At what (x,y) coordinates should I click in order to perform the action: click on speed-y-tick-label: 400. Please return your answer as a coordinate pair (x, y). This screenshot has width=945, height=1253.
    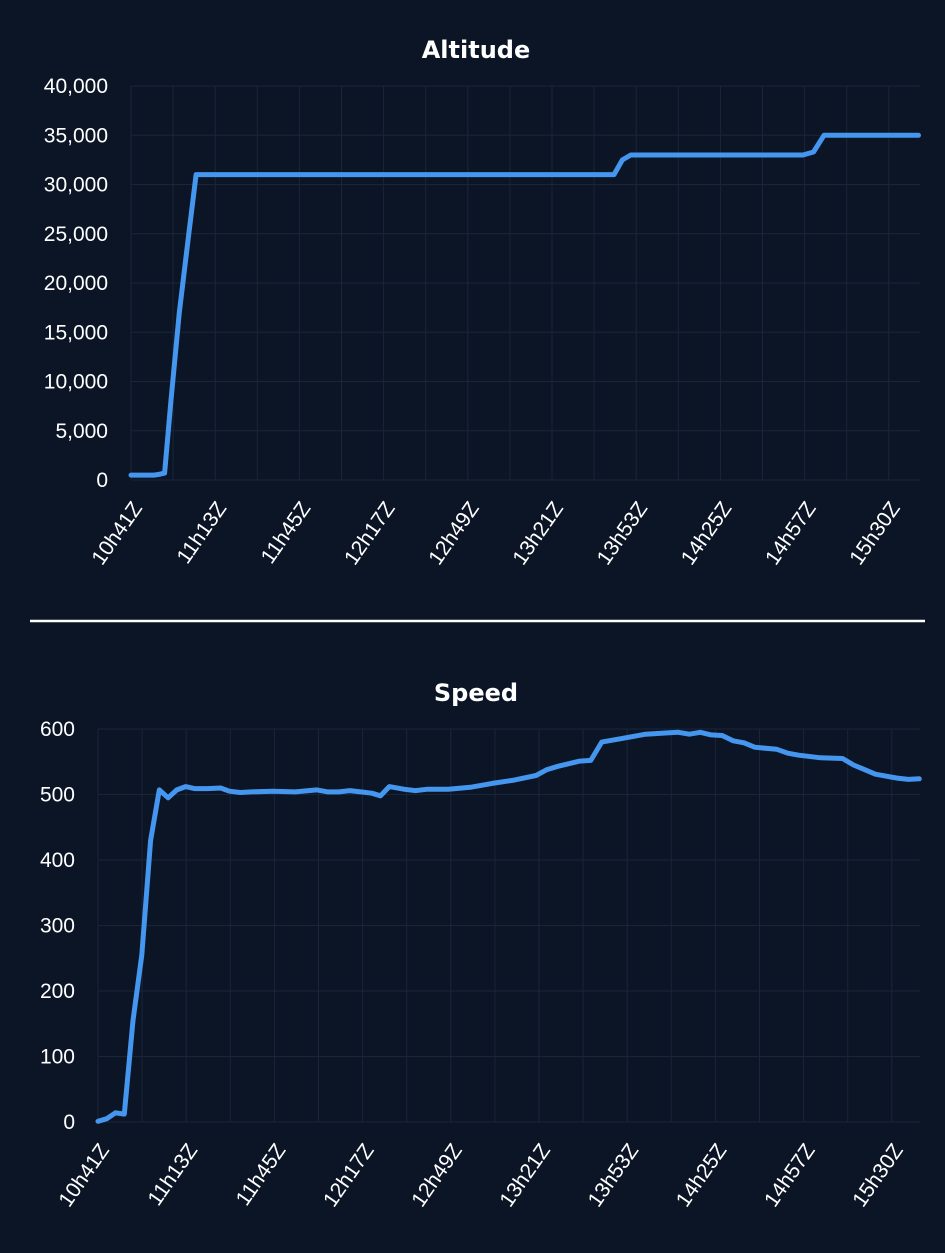
    Looking at the image, I should click on (57, 860).